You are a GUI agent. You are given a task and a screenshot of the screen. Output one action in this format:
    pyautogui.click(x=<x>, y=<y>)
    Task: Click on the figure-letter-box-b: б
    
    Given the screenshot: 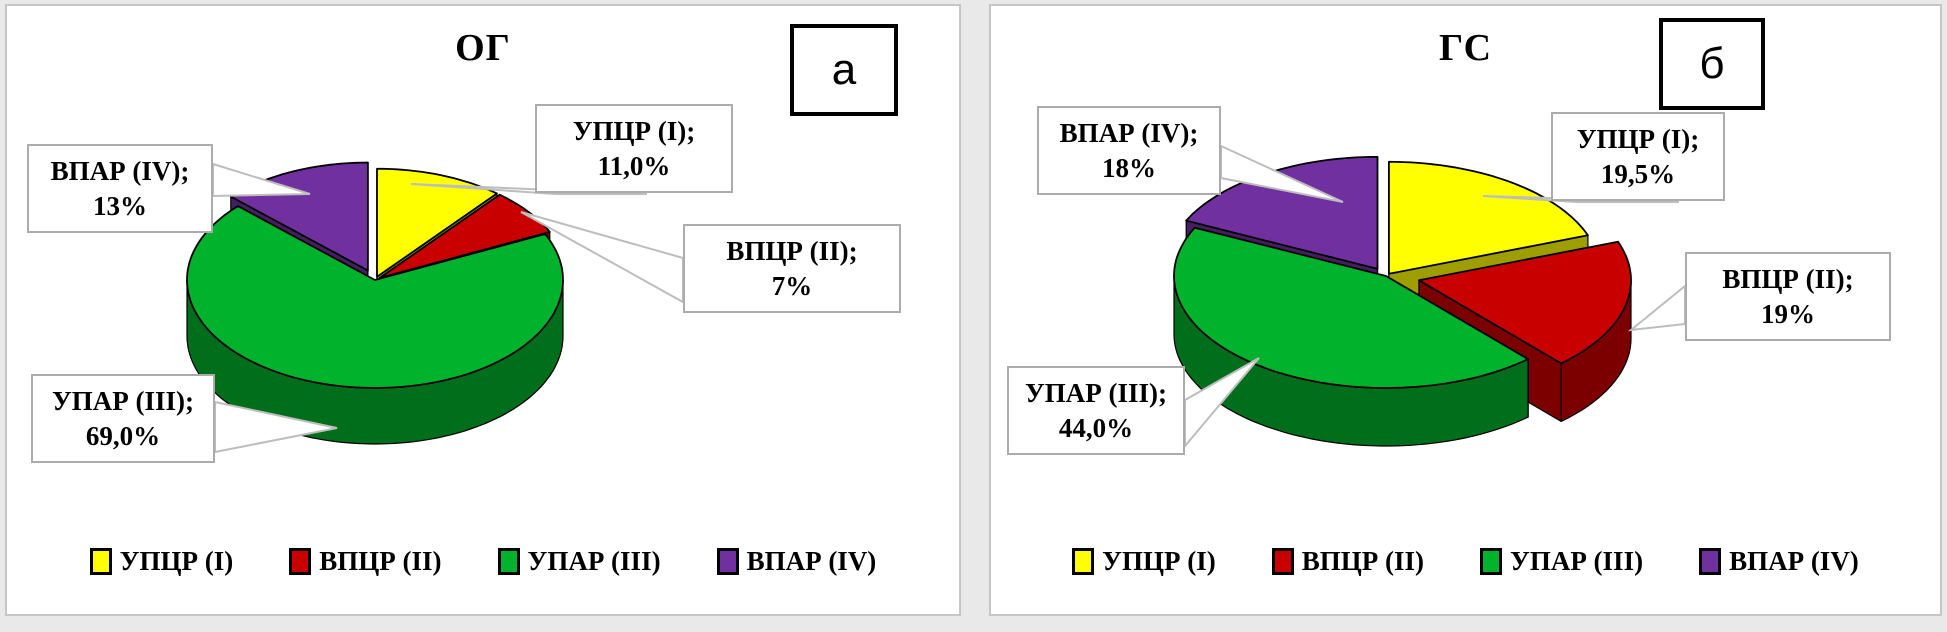 What is the action you would take?
    pyautogui.click(x=1712, y=64)
    